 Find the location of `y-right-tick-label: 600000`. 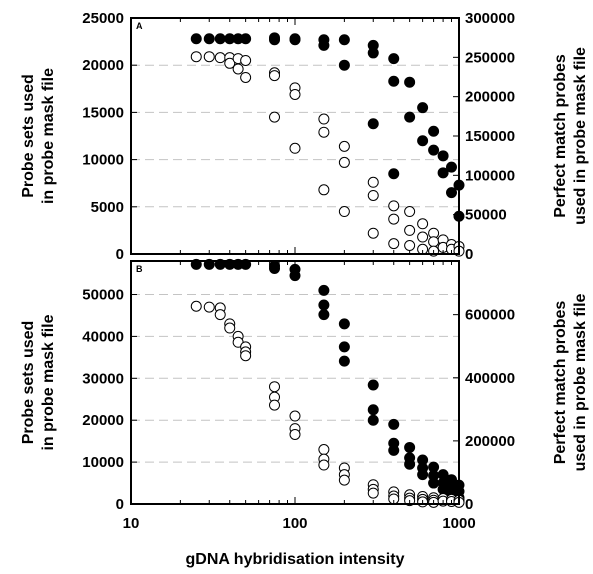

y-right-tick-label: 600000 is located at coordinates (490, 315).